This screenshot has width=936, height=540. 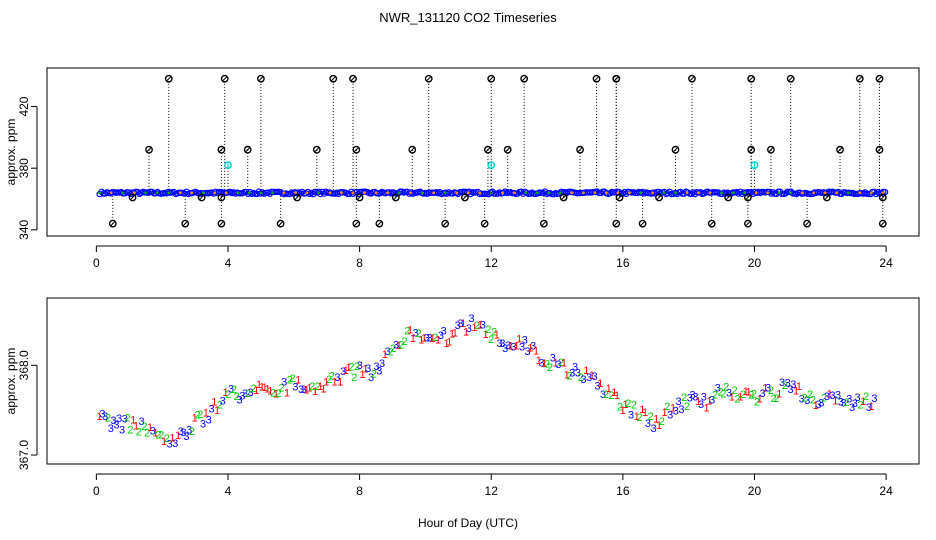 What do you see at coordinates (96, 491) in the screenshot?
I see `x-tick-label: 0` at bounding box center [96, 491].